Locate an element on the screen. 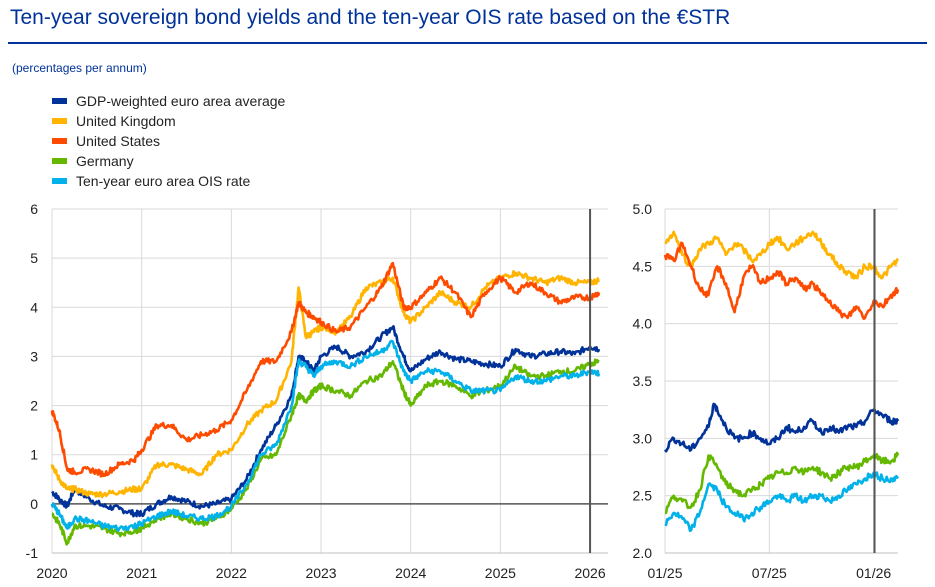 This screenshot has height=587, width=935. legend-item: GDP-weighted euro area average is located at coordinates (168, 101).